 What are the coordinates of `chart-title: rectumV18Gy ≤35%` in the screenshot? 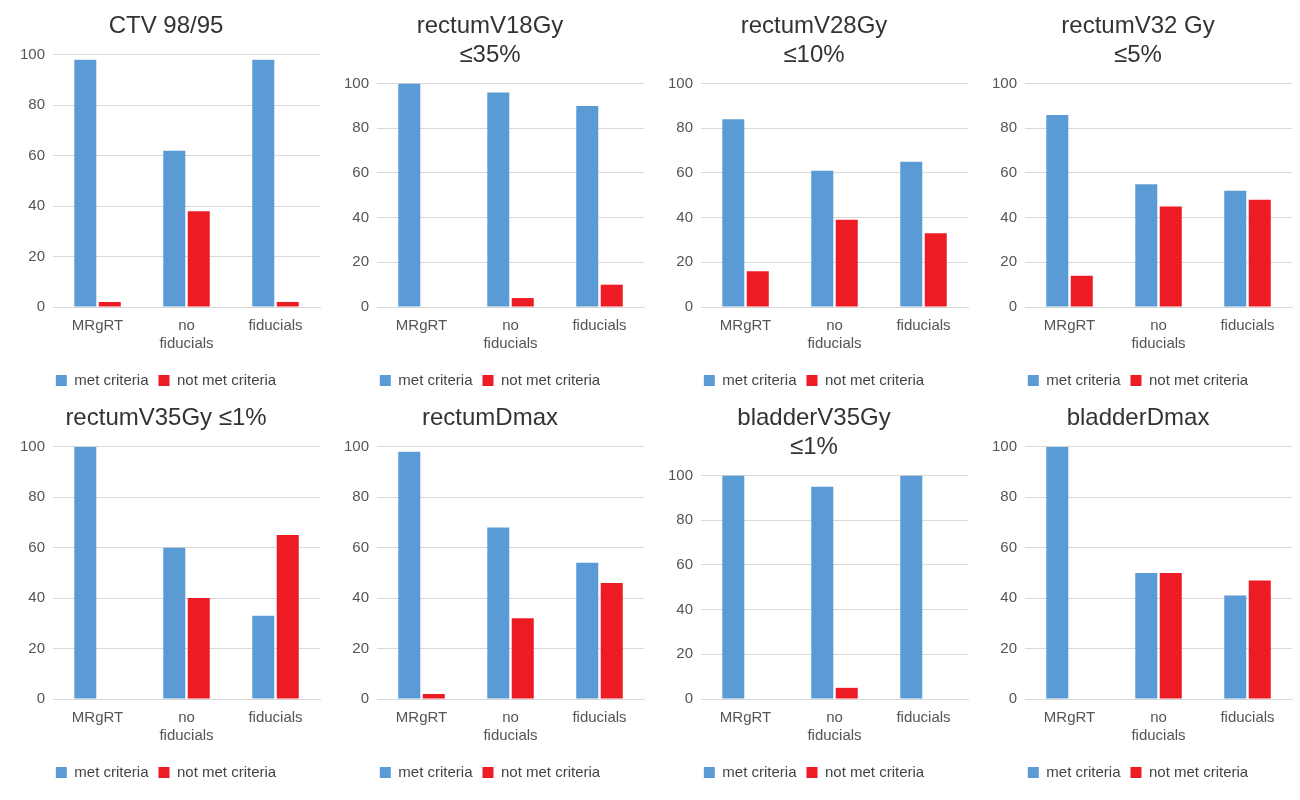 It's located at (490, 39).